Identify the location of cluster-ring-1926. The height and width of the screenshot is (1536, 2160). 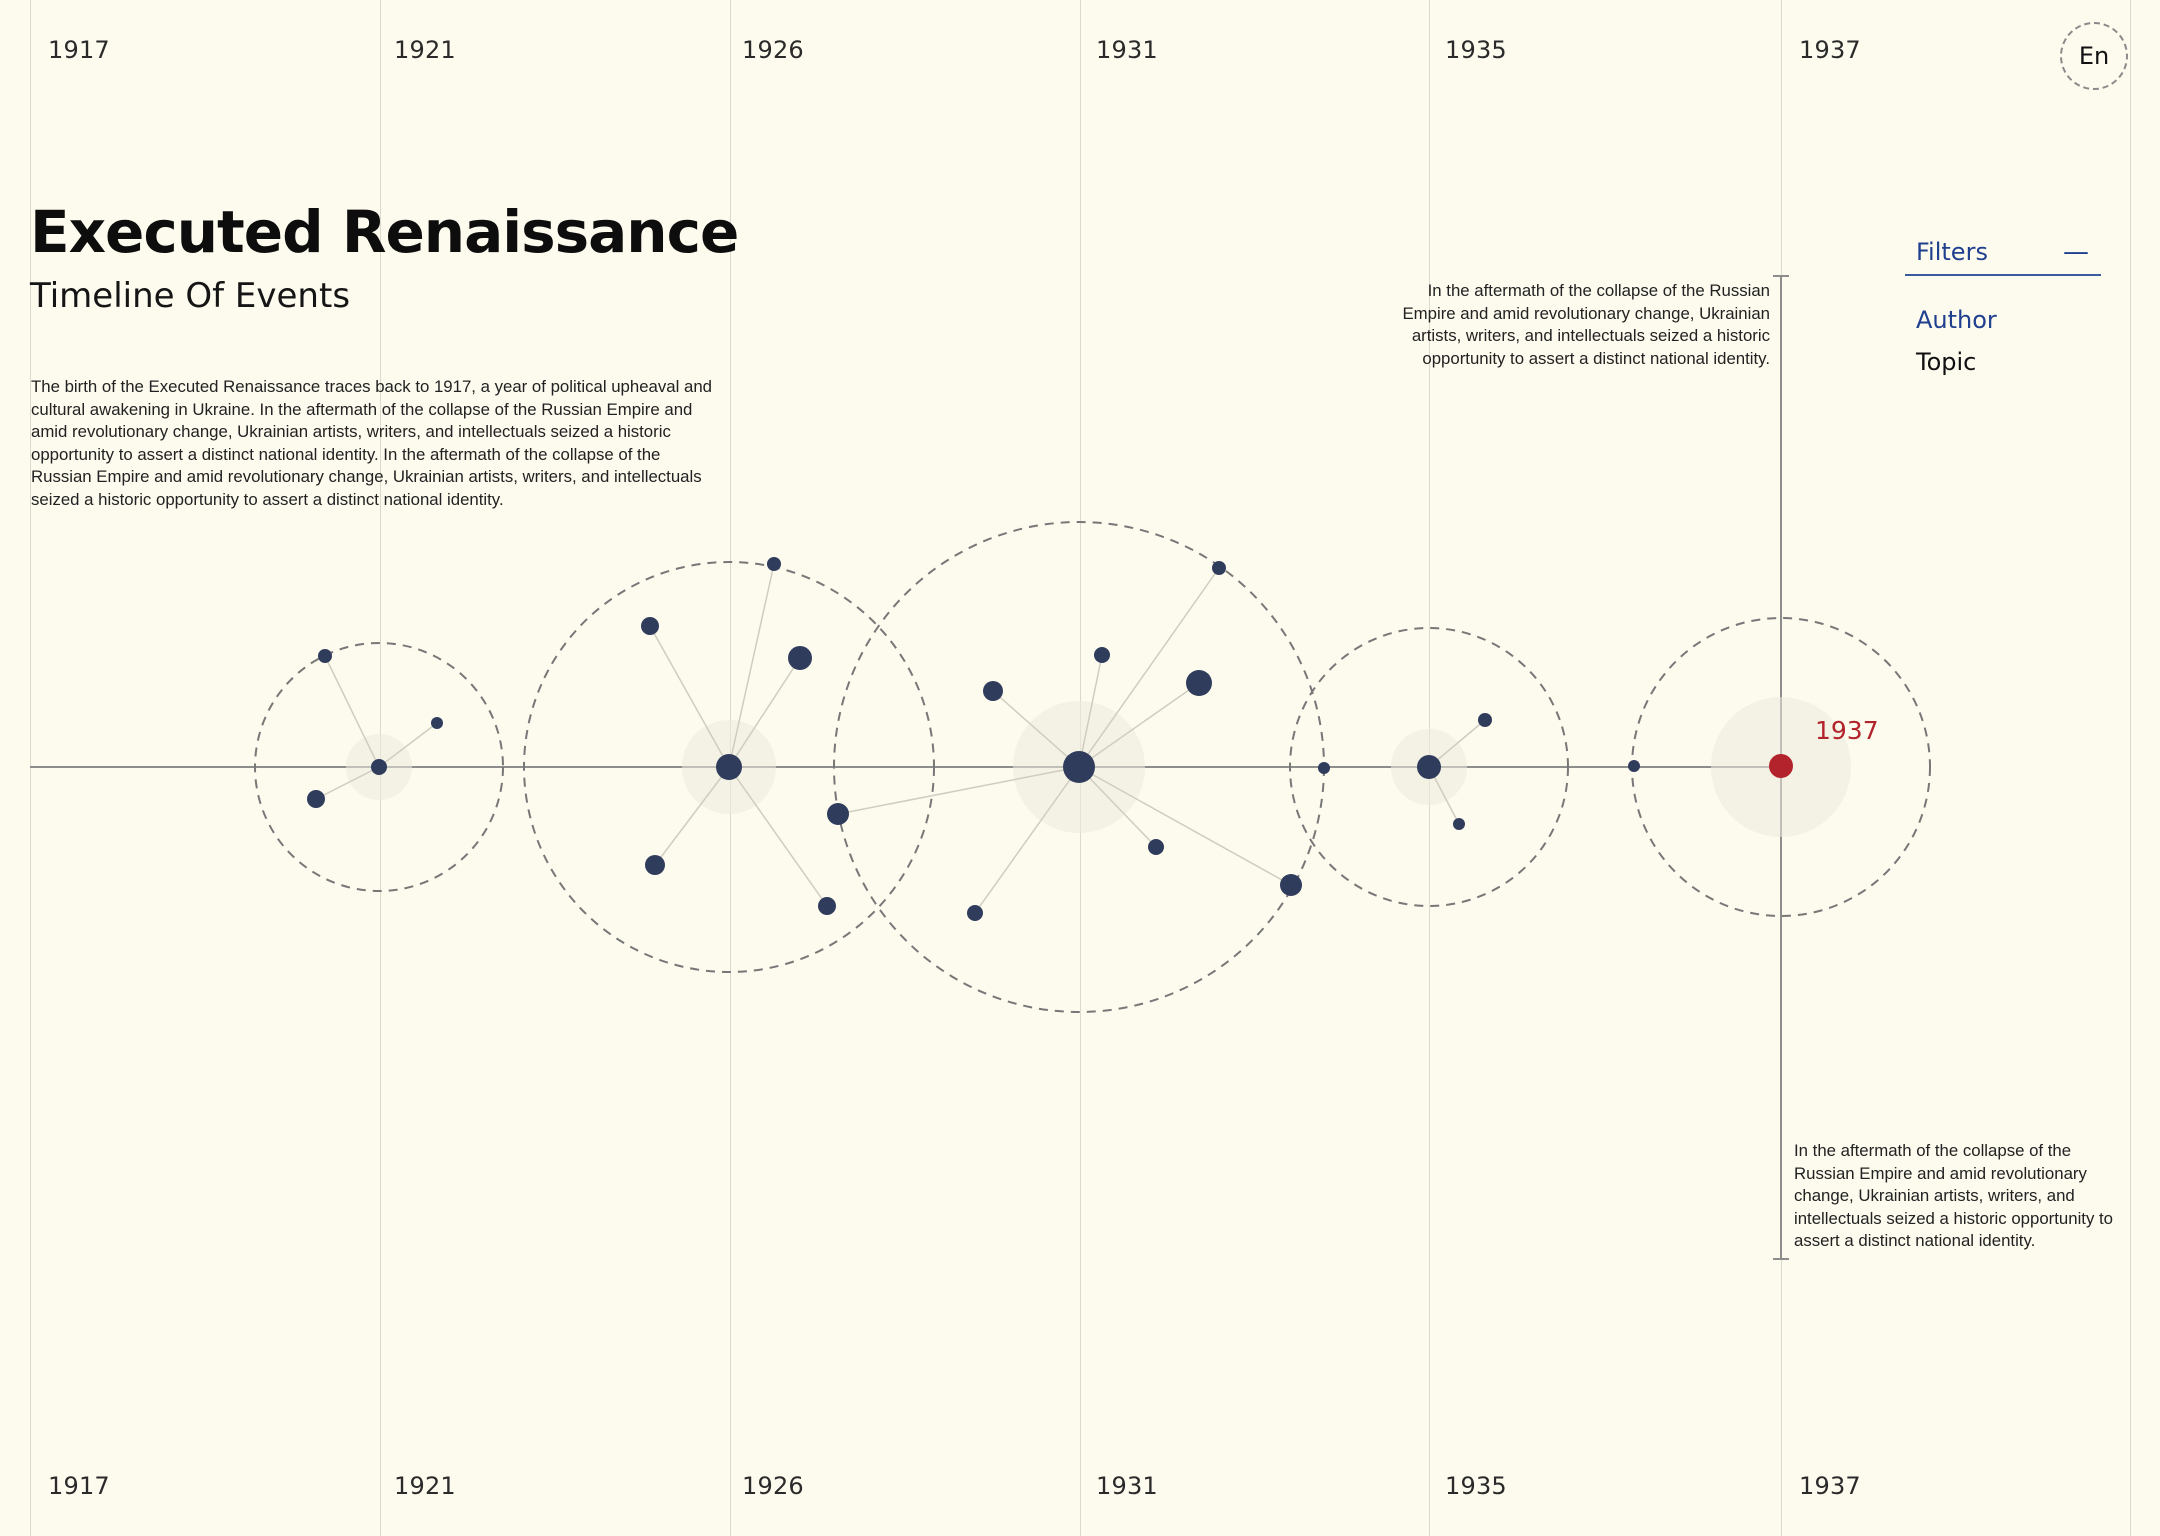
(729, 767).